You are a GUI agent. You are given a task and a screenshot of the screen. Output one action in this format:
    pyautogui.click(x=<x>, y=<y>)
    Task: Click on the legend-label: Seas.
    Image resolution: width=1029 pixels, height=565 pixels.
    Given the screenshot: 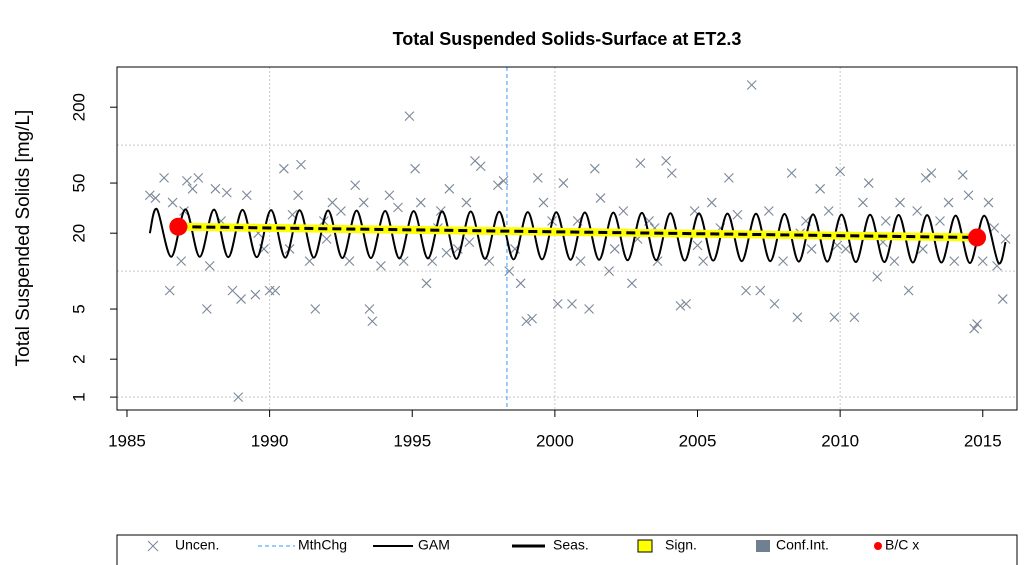 What is the action you would take?
    pyautogui.click(x=571, y=545)
    